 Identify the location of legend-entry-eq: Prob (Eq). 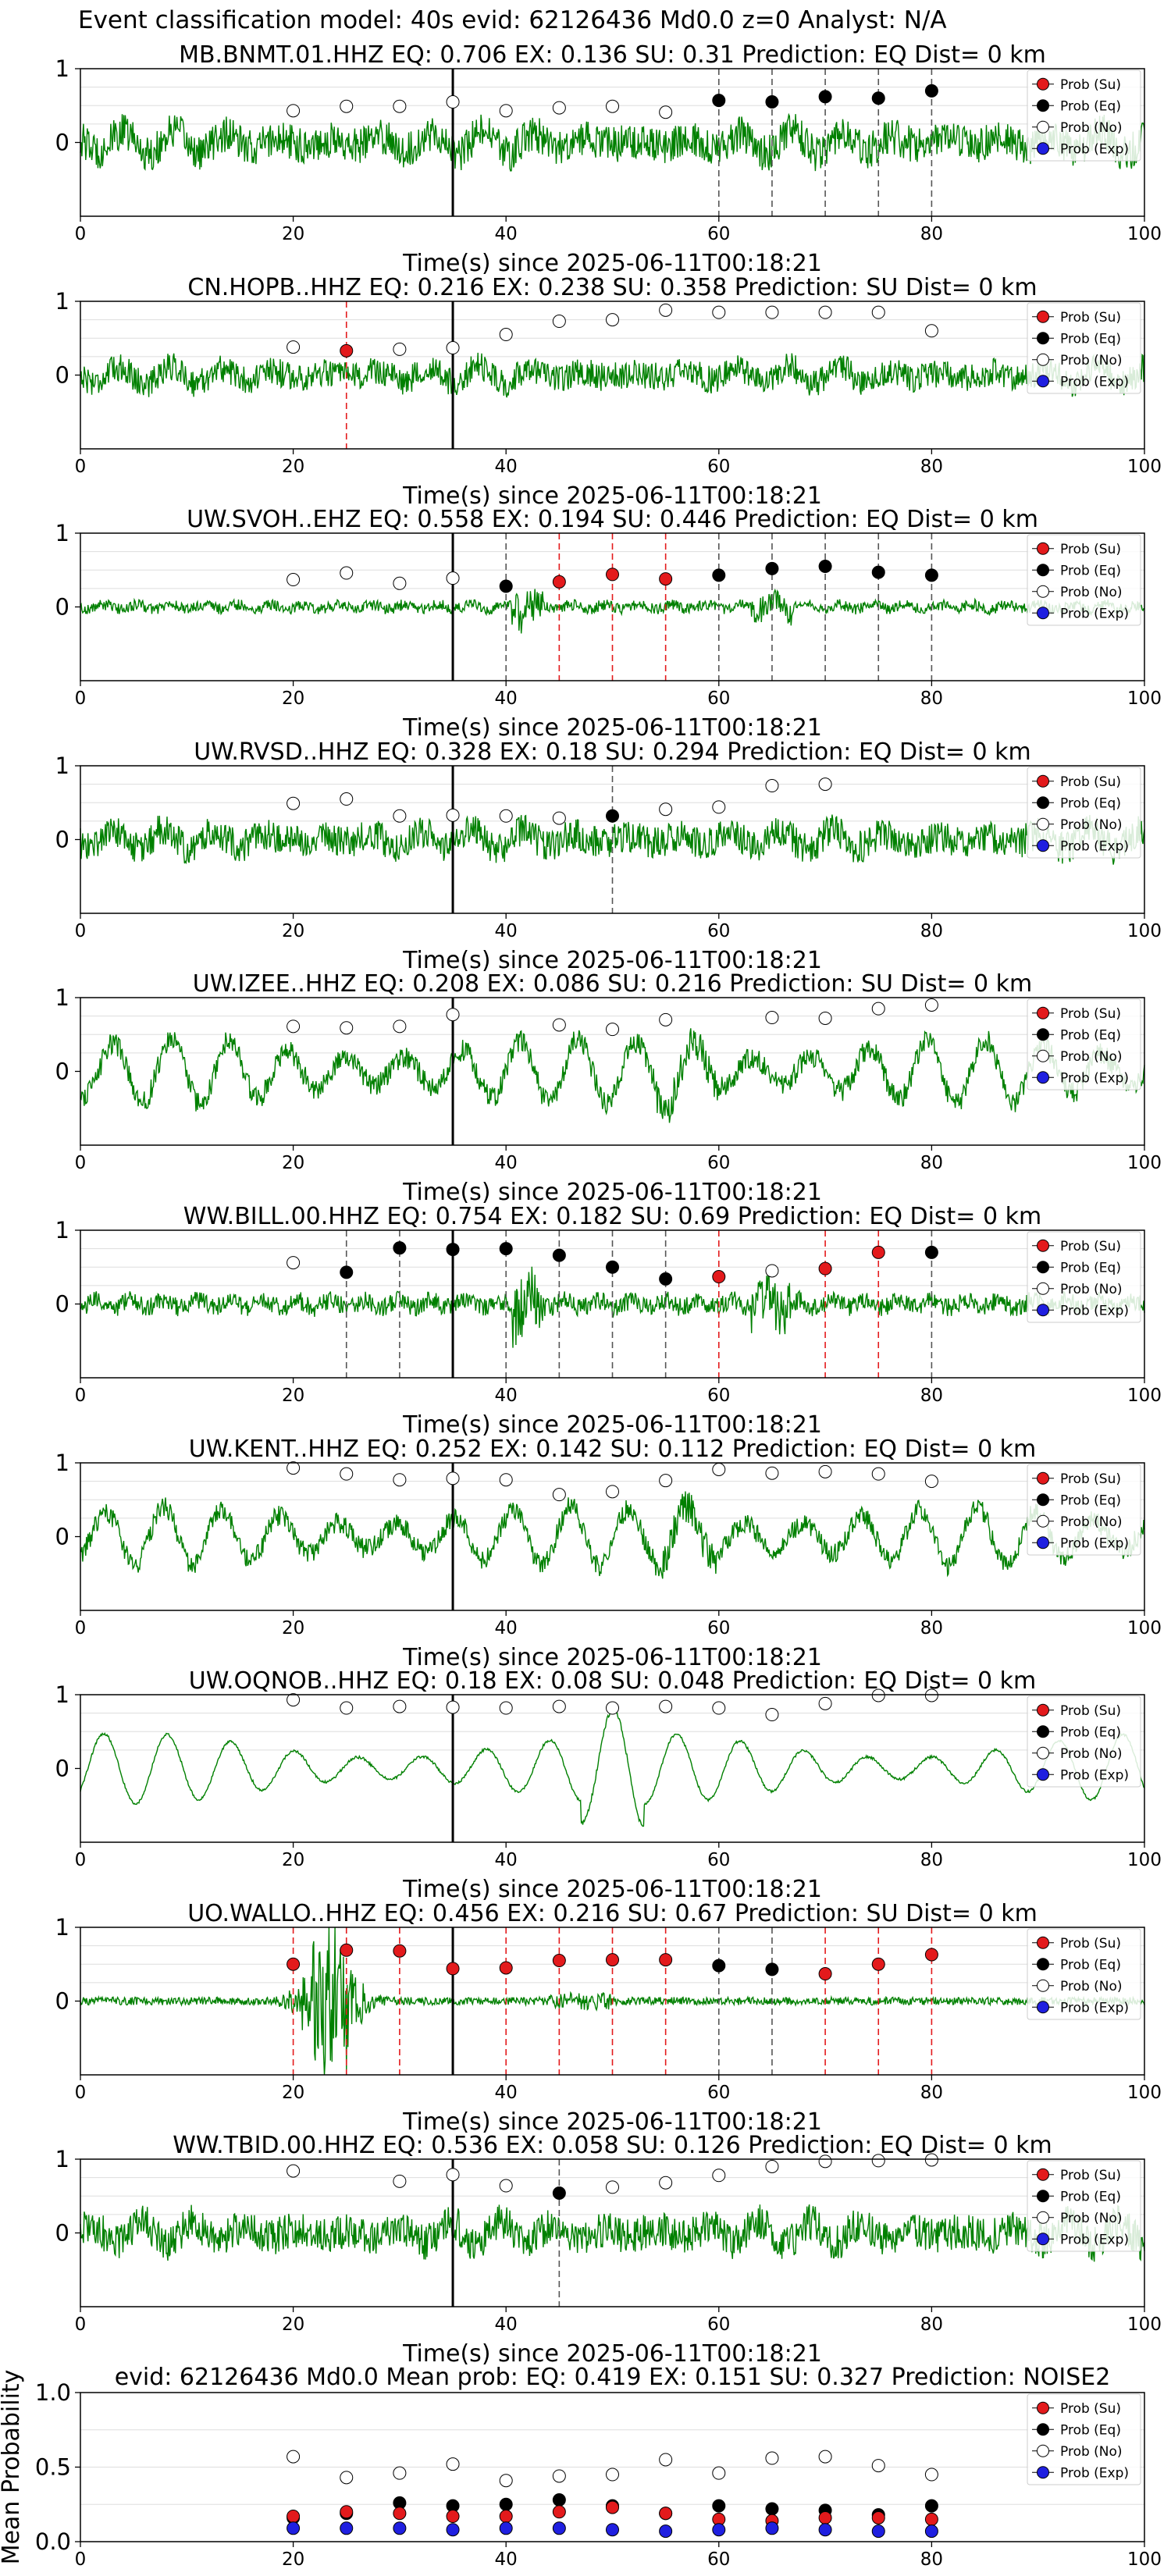
(1076, 339).